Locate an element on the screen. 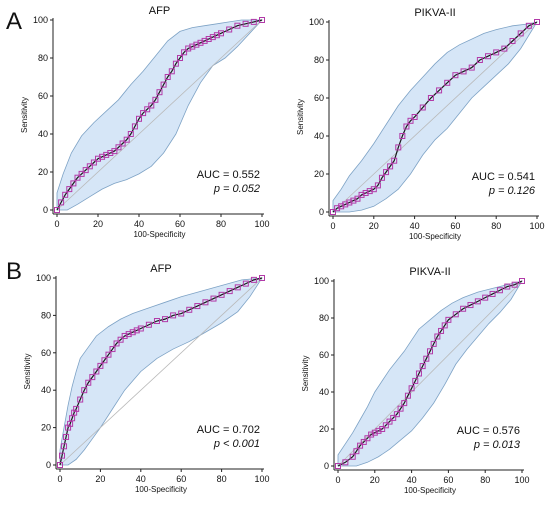 The width and height of the screenshot is (550, 507). y-tick-label: 40 is located at coordinates (319, 136).